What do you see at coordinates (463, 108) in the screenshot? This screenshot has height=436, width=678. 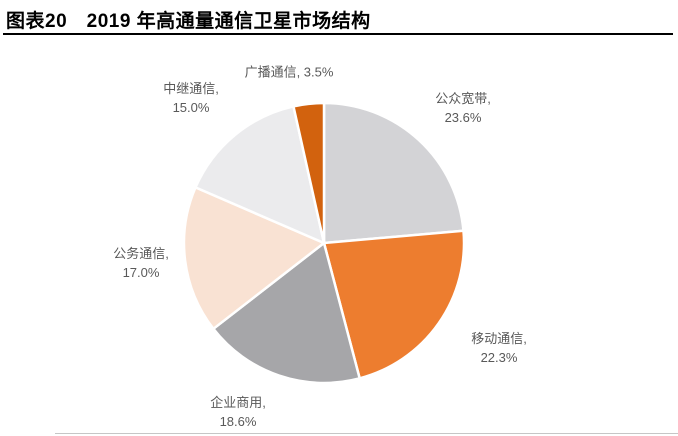 I see `pie-label-public-broadband: 公众宽带, 23.6%` at bounding box center [463, 108].